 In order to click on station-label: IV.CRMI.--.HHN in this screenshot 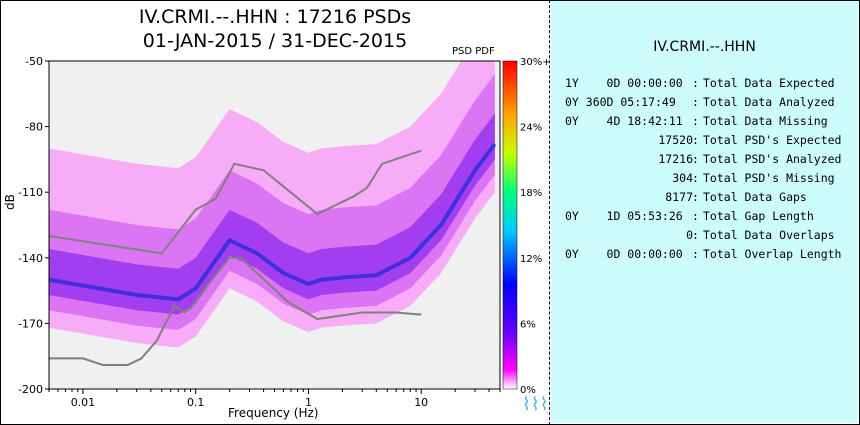, I will do `click(704, 47)`.